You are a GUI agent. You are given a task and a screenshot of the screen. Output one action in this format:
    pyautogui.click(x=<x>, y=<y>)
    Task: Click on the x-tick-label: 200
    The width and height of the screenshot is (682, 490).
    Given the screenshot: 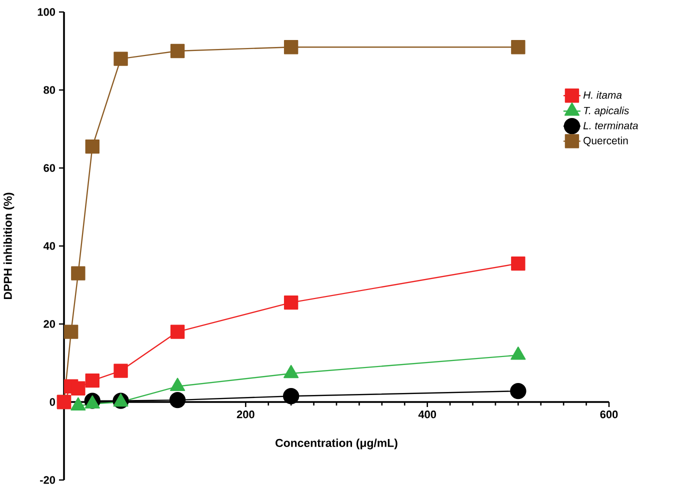 What is the action you would take?
    pyautogui.click(x=245, y=414)
    